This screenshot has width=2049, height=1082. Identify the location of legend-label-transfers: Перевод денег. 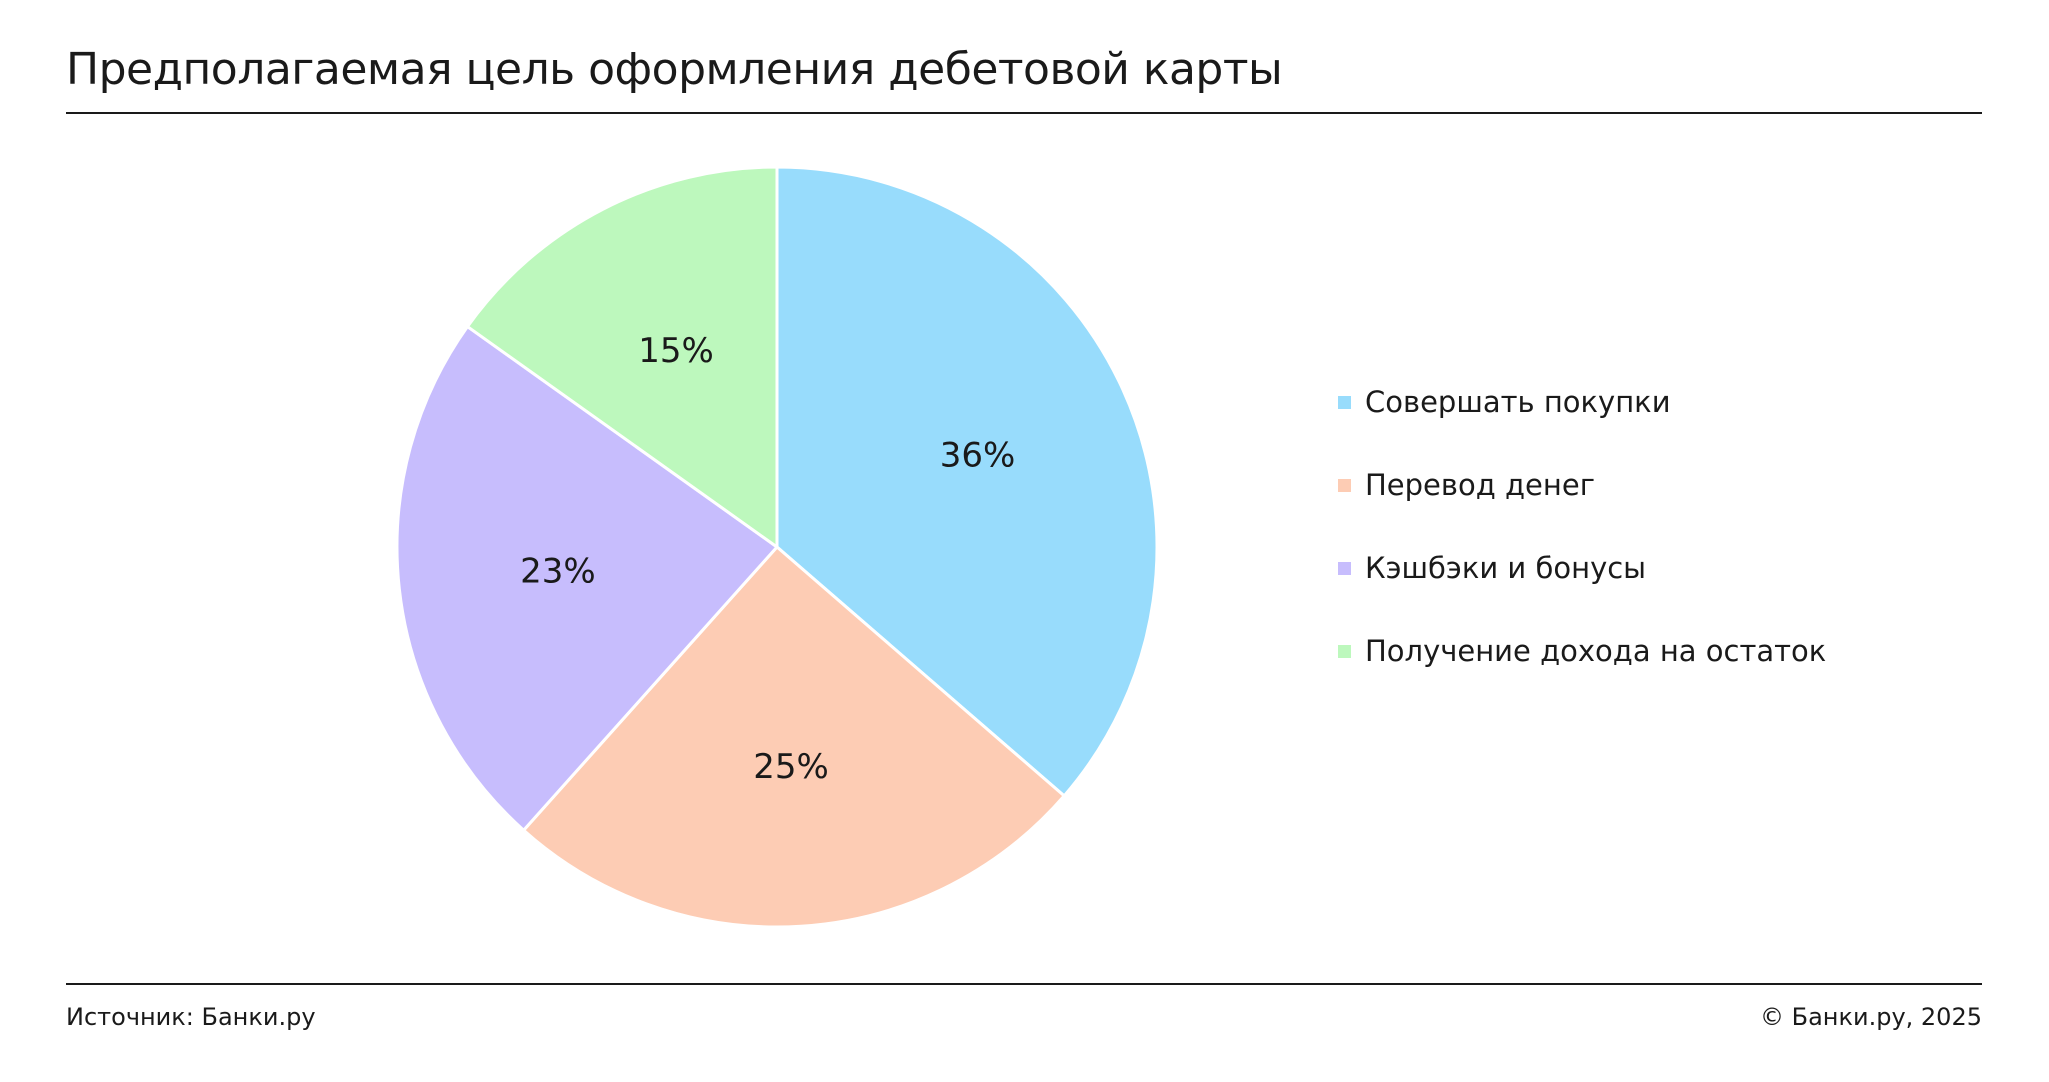
(1480, 485).